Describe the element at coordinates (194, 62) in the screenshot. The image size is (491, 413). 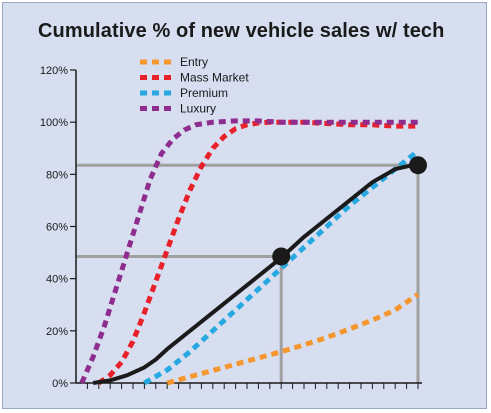
I see `legend-label-entry: Entry` at that location.